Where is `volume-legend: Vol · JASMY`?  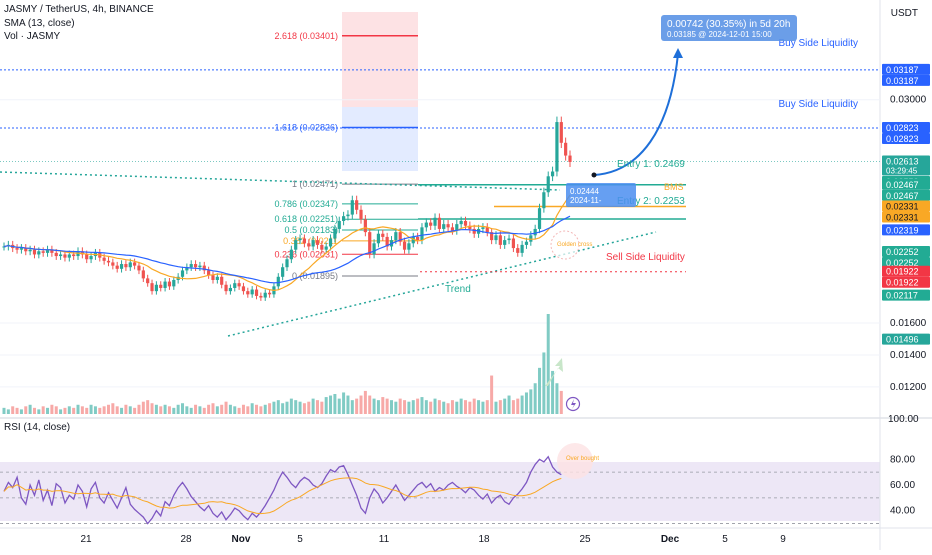 volume-legend: Vol · JASMY is located at coordinates (32, 36).